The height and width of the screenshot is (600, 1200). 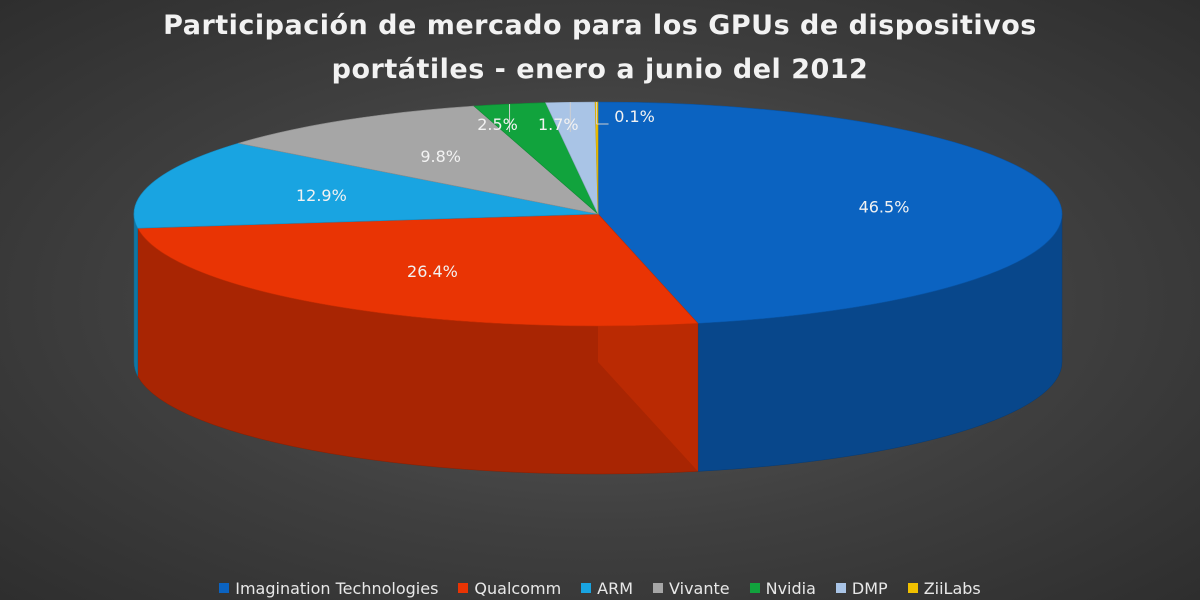 I want to click on chart-title-line-2: portátiles - enero a junio del 2012, so click(x=600, y=69).